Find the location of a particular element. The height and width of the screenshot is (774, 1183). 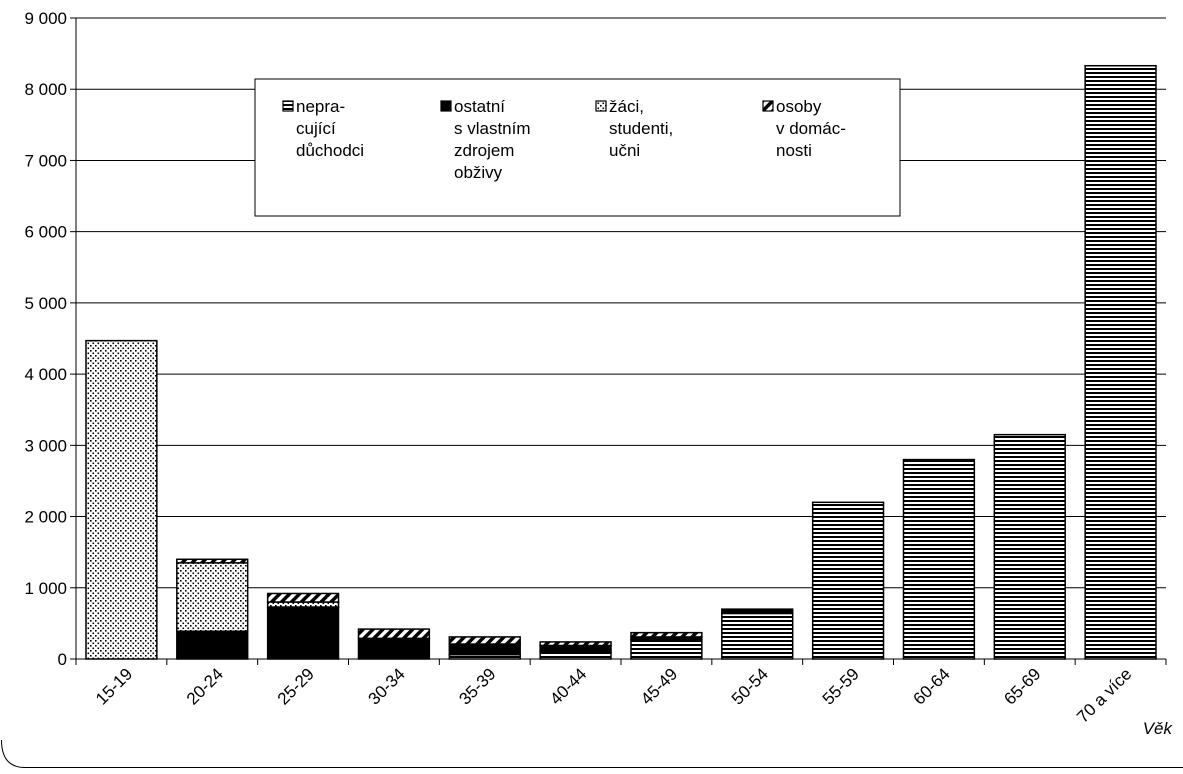

bar-segment-70-a-více-s0 is located at coordinates (1120, 362).